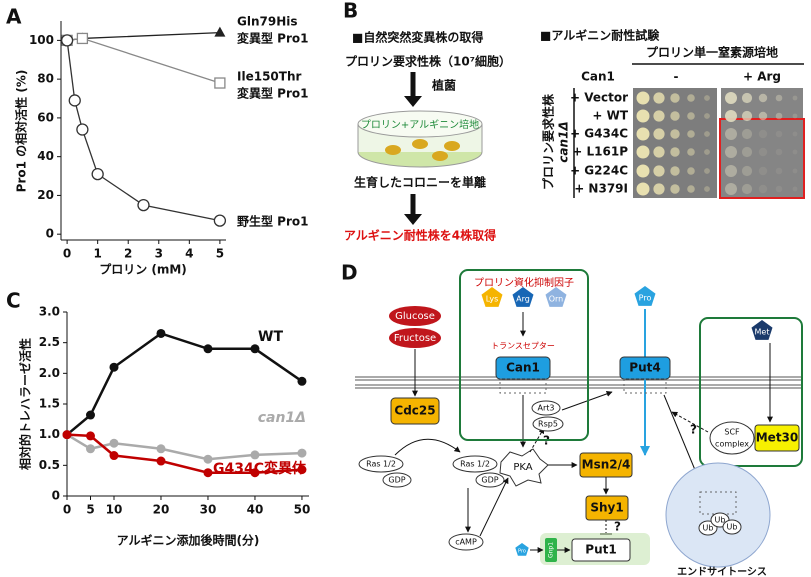 The width and height of the screenshot is (811, 577). What do you see at coordinates (598, 77) in the screenshot?
I see `column-header: Can1` at bounding box center [598, 77].